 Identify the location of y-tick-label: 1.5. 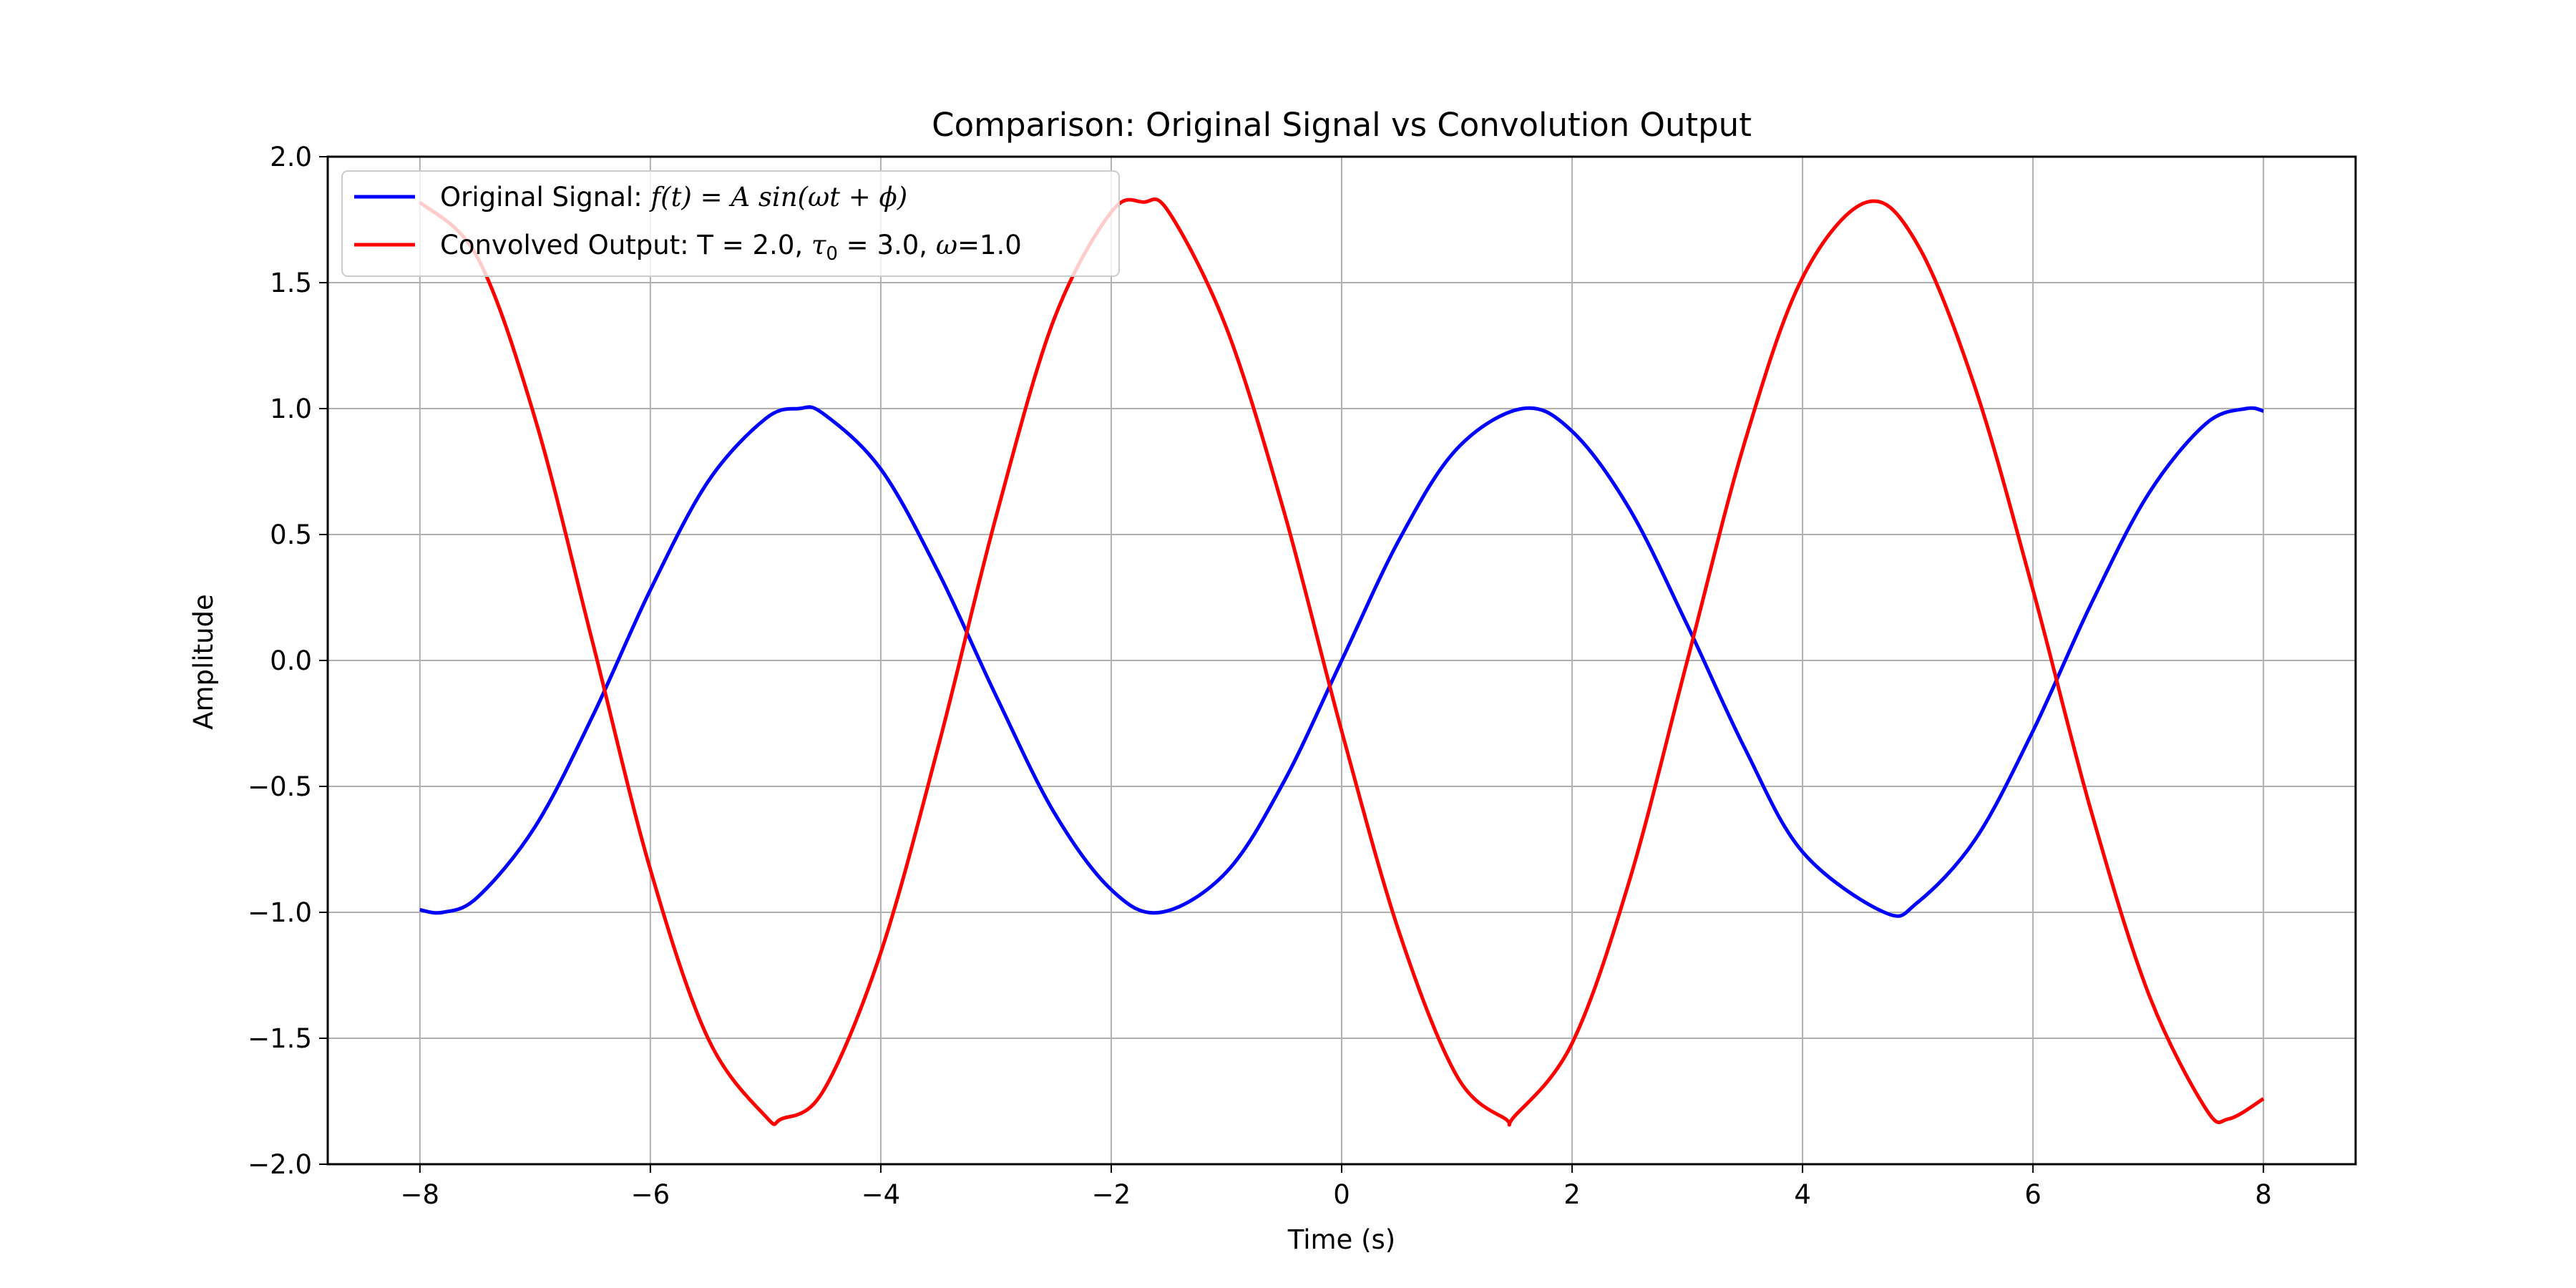
(291, 283).